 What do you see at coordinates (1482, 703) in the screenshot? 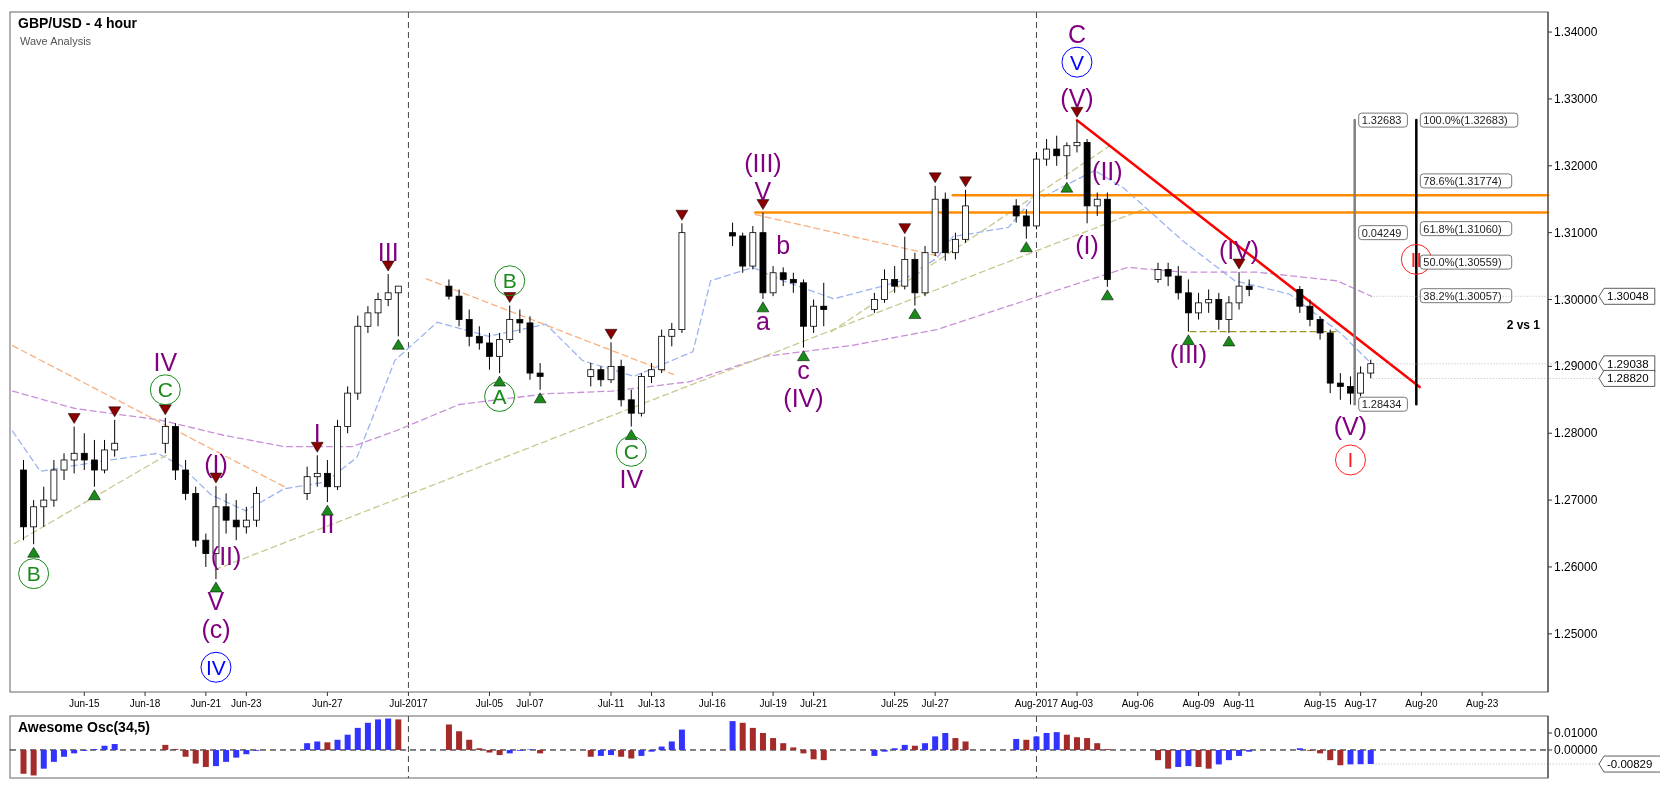
I see `x-tick-label: Aug-23` at bounding box center [1482, 703].